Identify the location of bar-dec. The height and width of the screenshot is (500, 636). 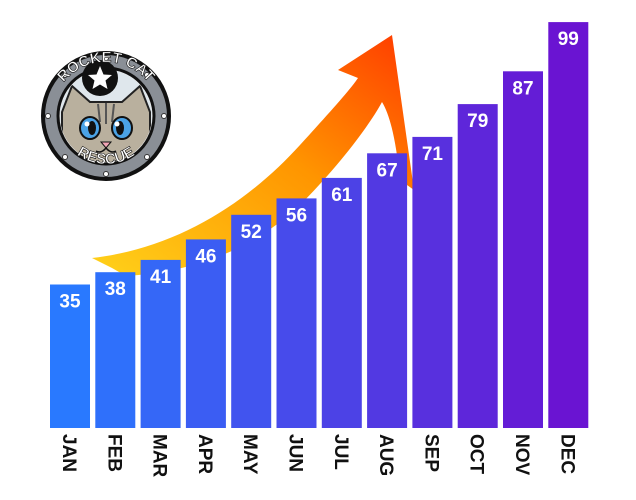
(568, 225).